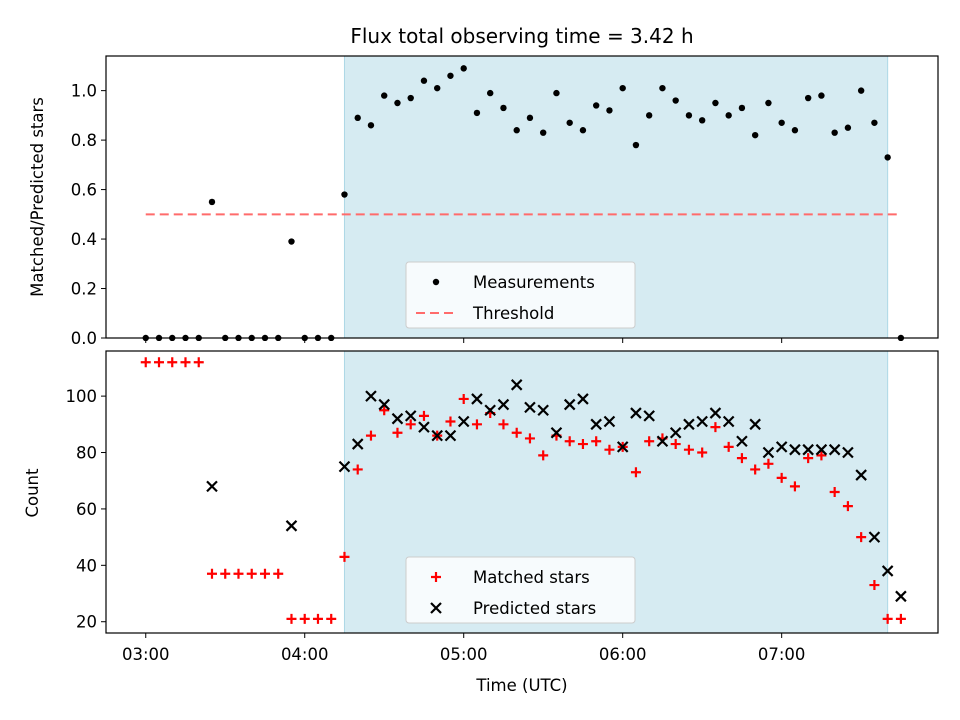 This screenshot has height=720, width=960. I want to click on x-tick-label: 07:00, so click(782, 654).